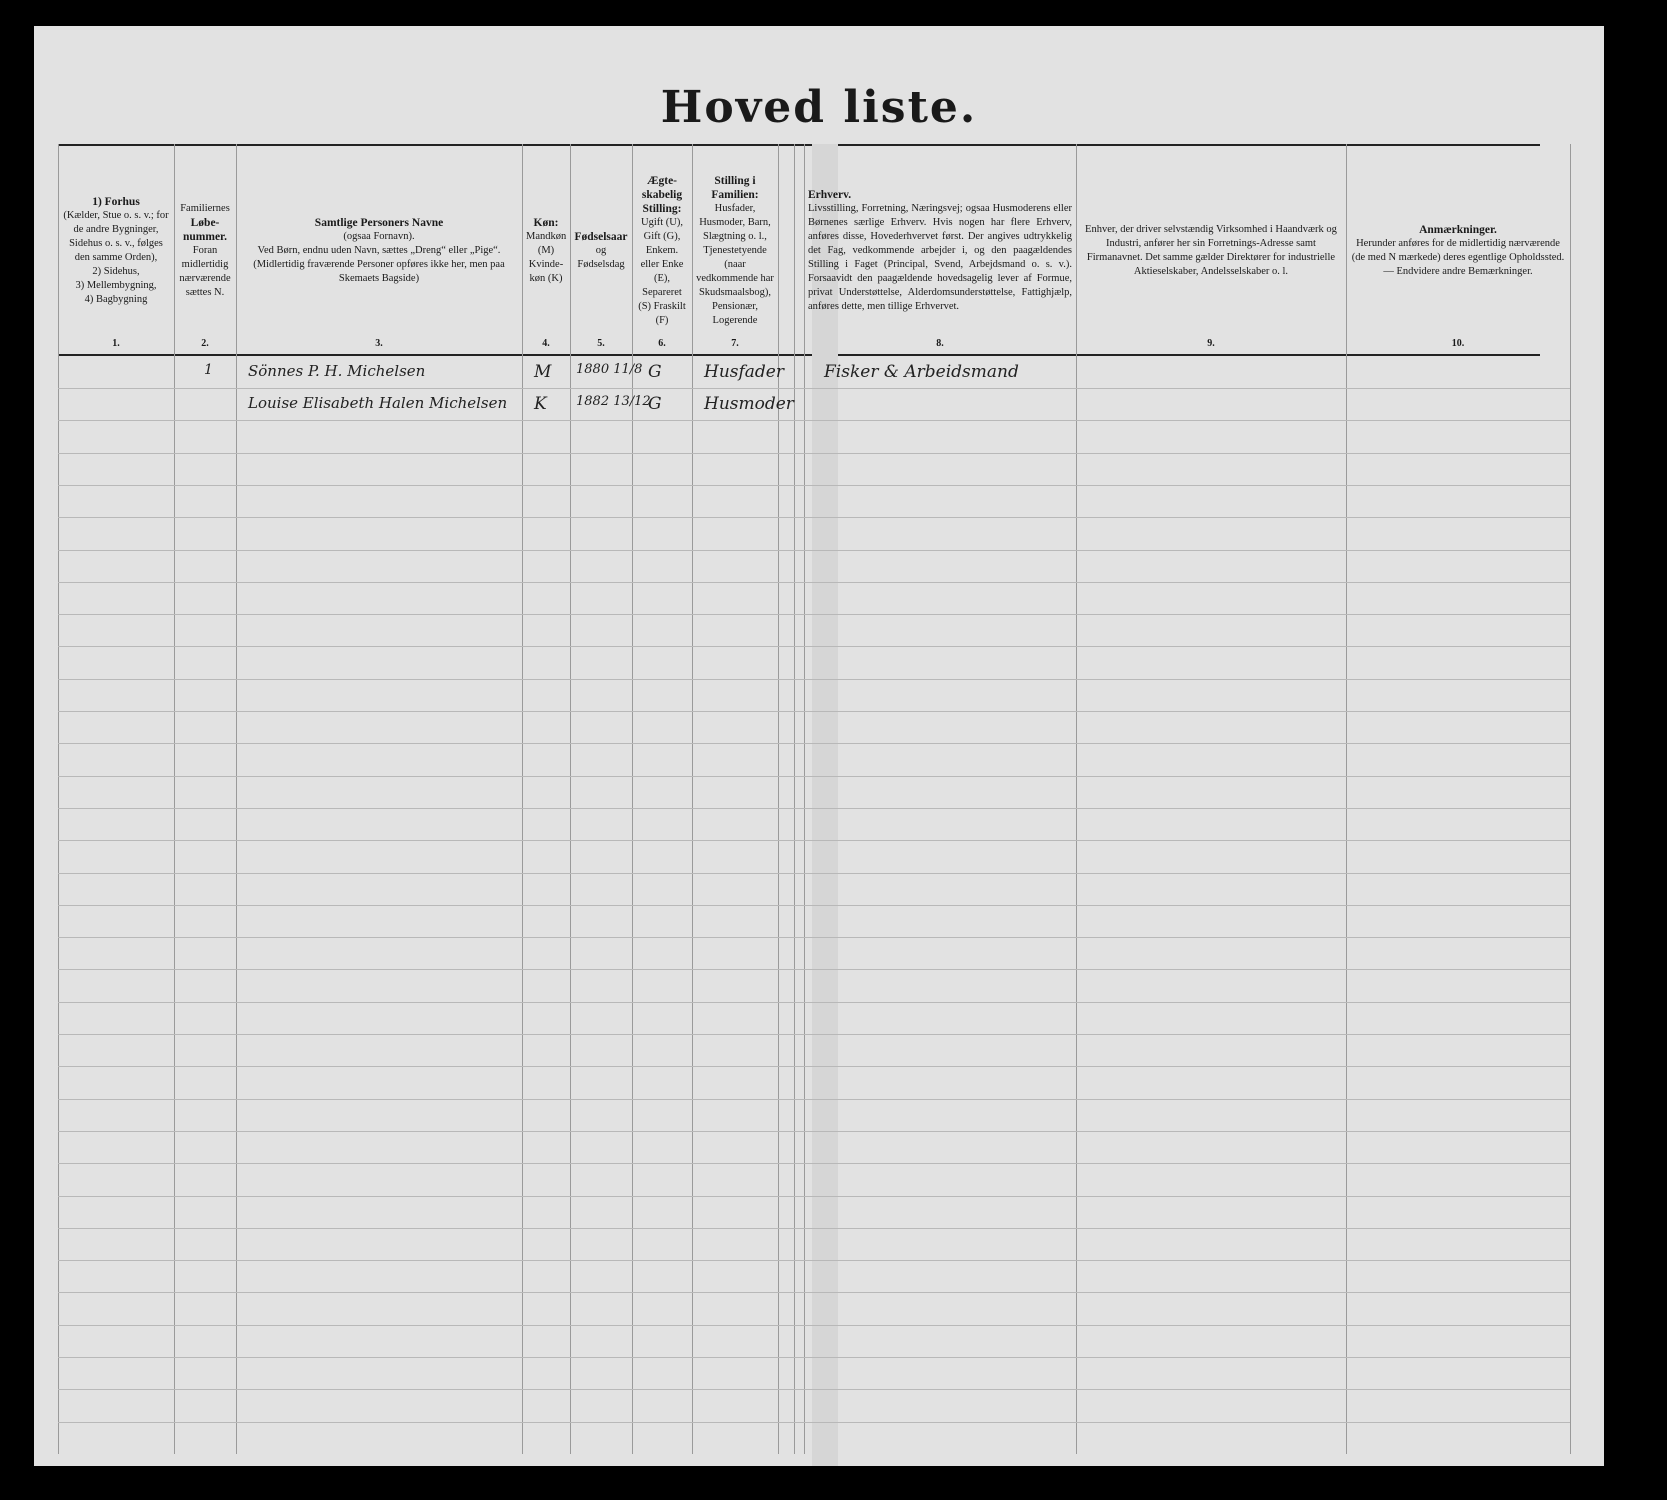 The image size is (1667, 1500). I want to click on header-text: Løbe-nummer., so click(205, 230).